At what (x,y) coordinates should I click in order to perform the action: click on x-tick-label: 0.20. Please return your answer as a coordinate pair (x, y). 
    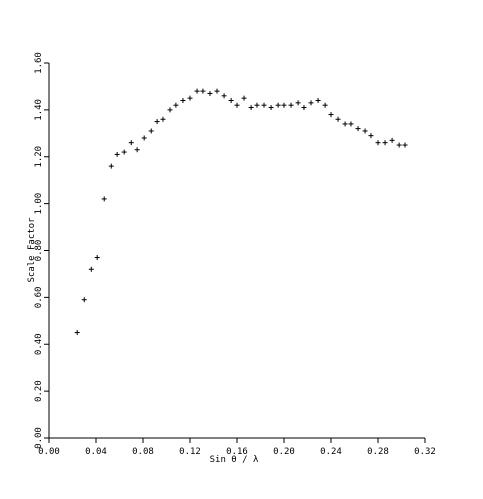
    Looking at the image, I should click on (284, 452).